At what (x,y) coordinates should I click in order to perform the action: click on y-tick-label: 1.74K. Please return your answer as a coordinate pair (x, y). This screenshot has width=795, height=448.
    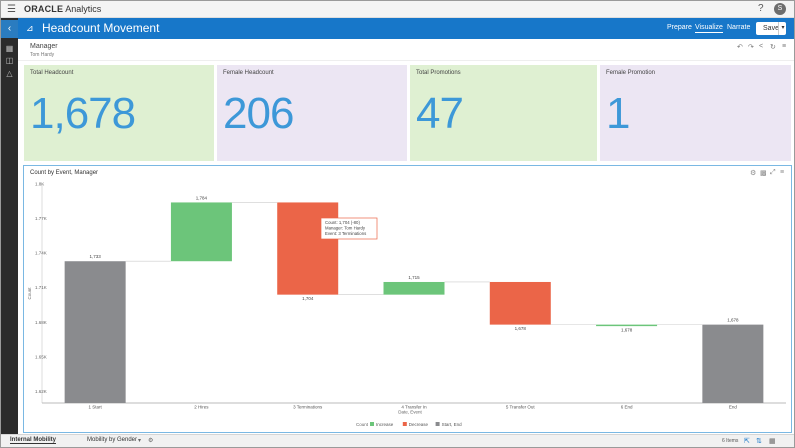
    Looking at the image, I should click on (41, 253).